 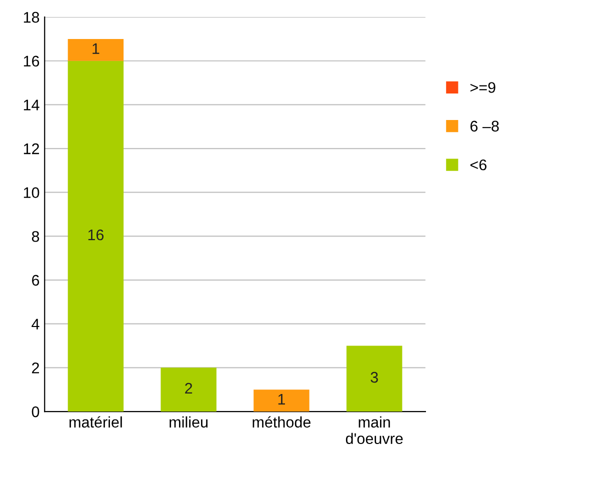 I want to click on y-tick-label: 12, so click(x=31, y=148).